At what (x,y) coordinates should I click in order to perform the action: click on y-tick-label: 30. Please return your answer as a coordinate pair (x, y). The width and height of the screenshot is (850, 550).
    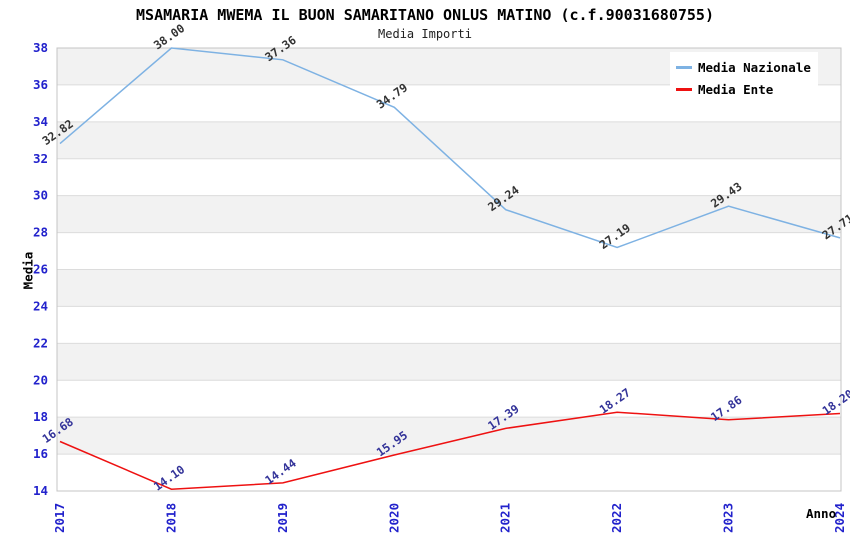
    Looking at the image, I should click on (40, 195).